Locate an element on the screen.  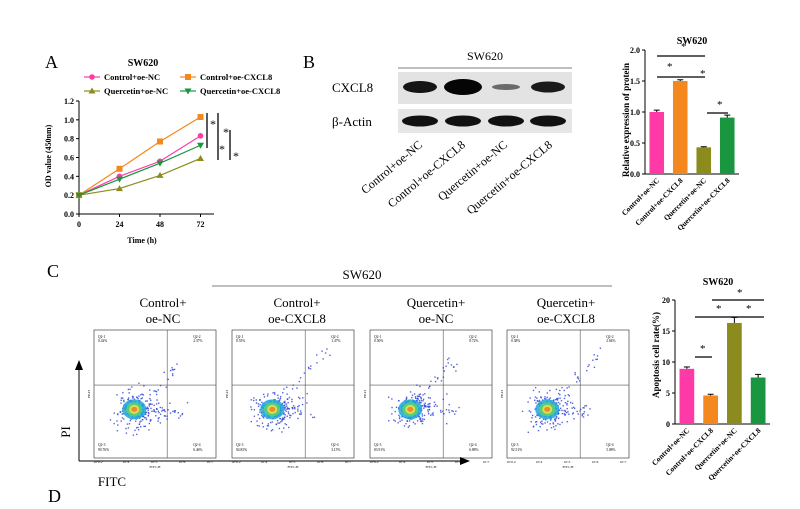
band-actin is located at coordinates (548, 121).